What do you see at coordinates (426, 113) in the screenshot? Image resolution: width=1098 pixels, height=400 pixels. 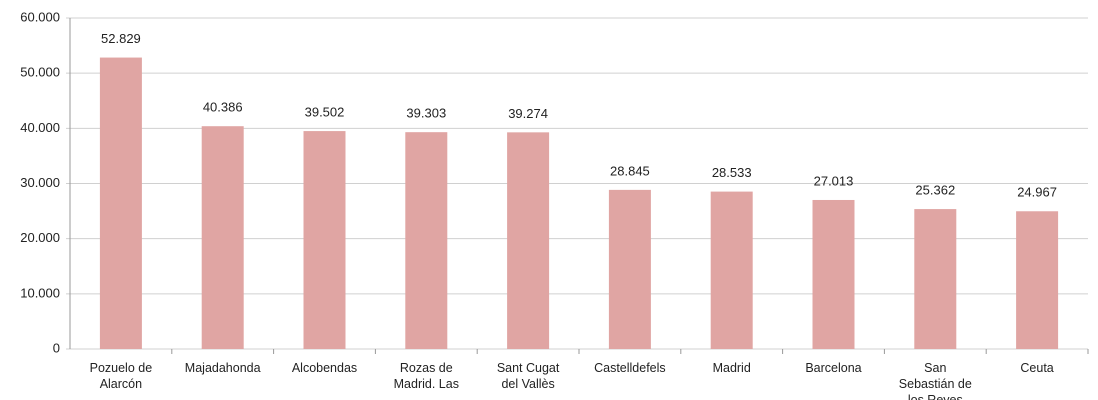 I see `value-label: 39.303` at bounding box center [426, 113].